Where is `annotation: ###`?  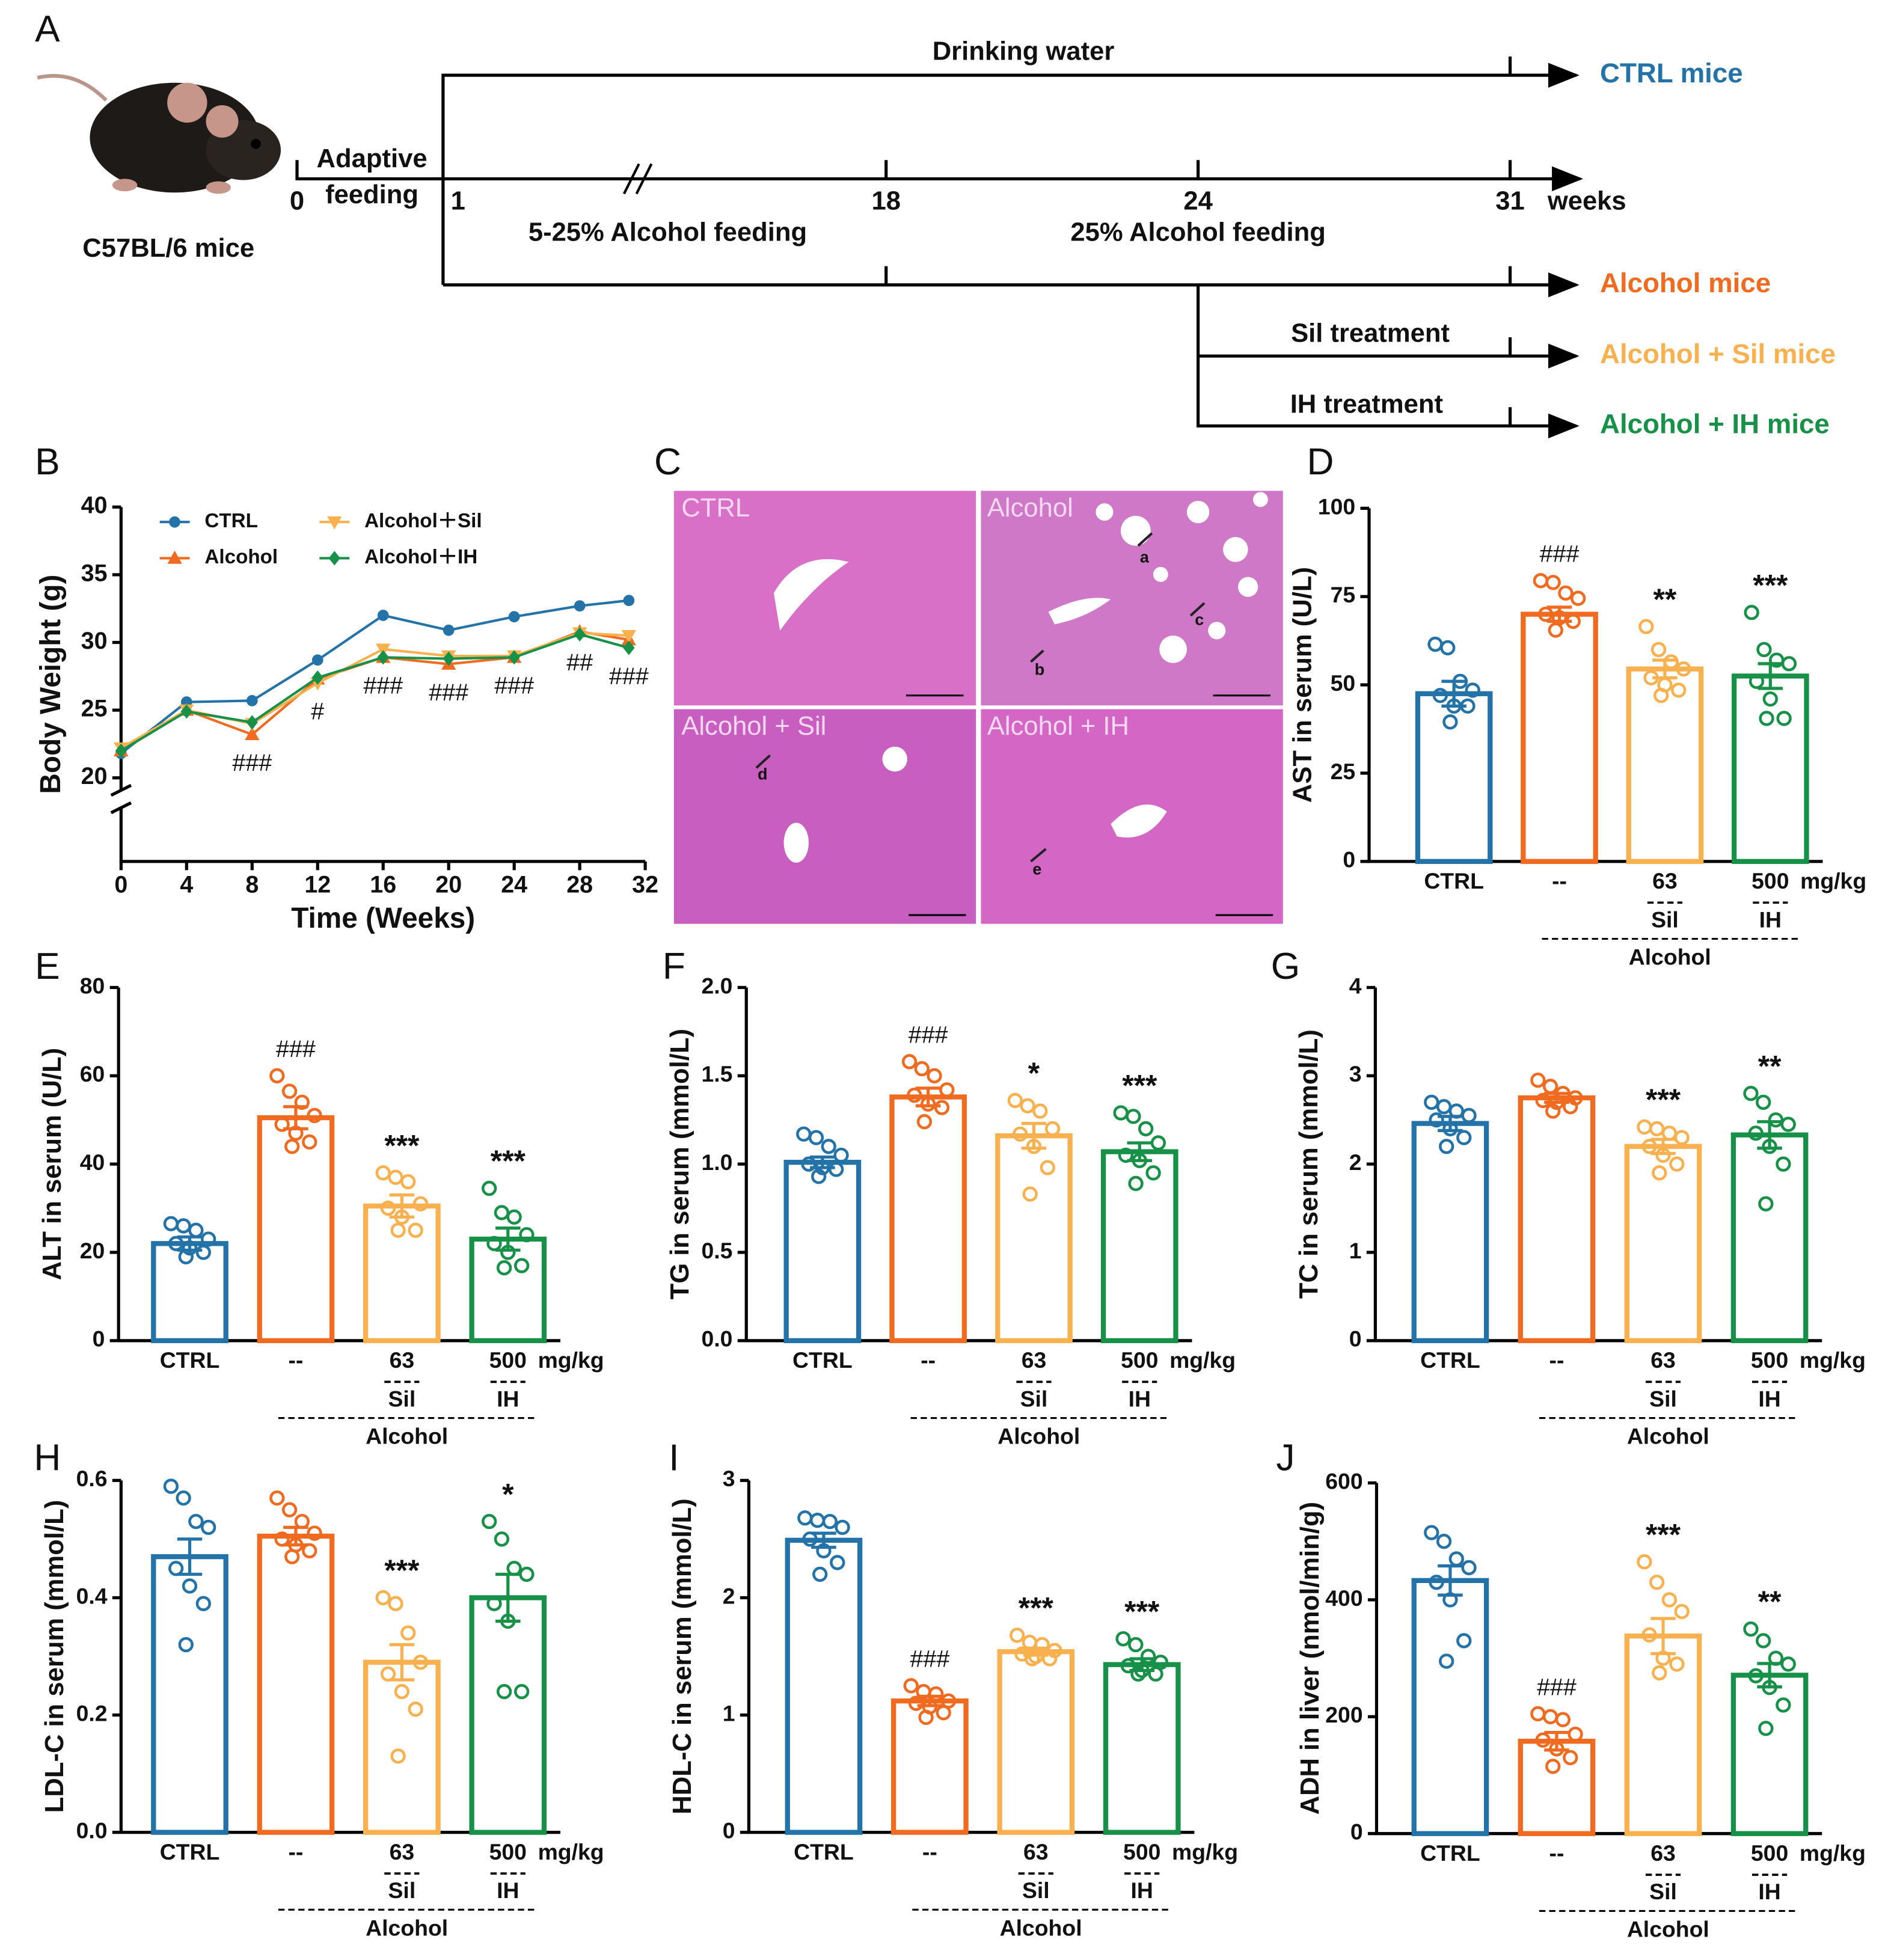
annotation: ### is located at coordinates (514, 686).